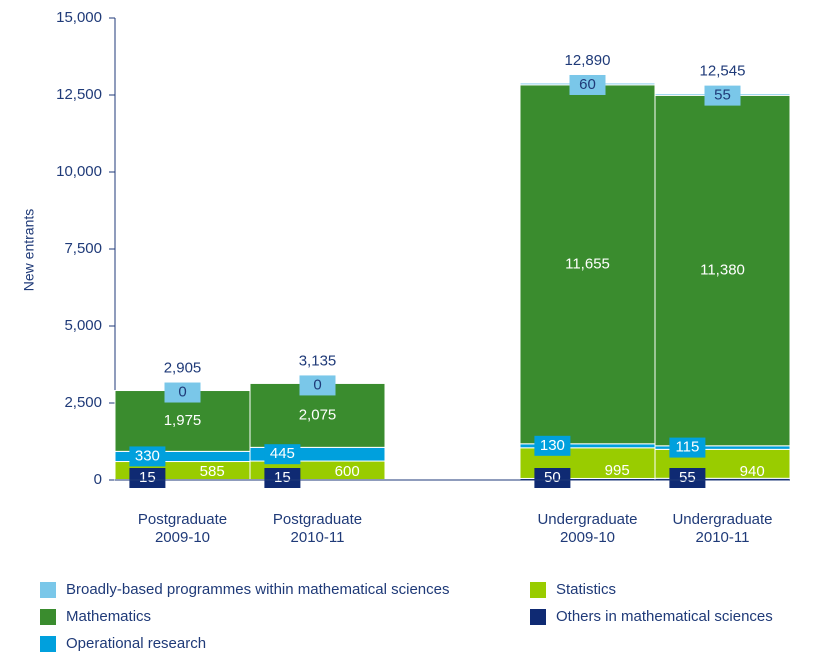 This screenshot has height=653, width=820. I want to click on y-tick-label: 15,000, so click(79, 17).